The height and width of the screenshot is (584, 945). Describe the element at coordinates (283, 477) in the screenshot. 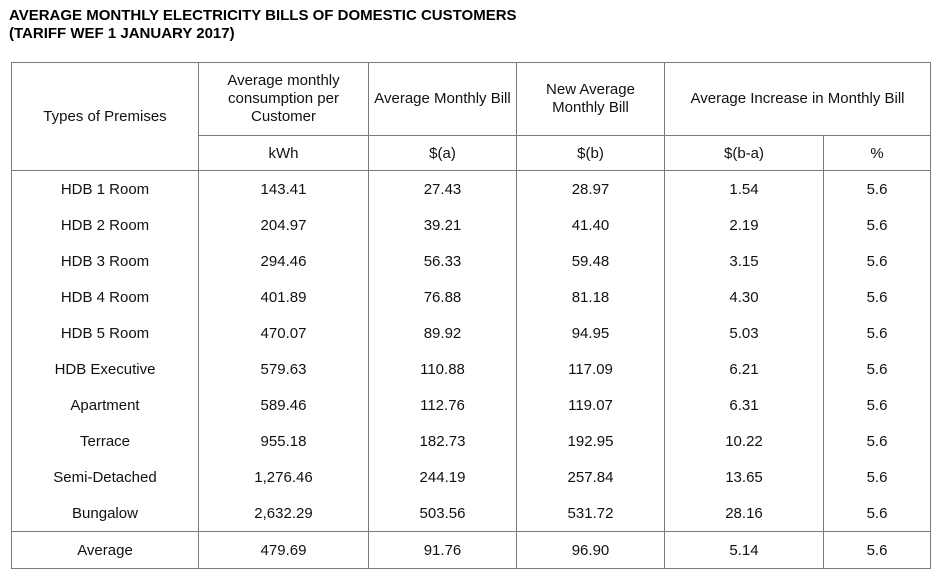

I see `consumption-value: 1,276.46` at that location.